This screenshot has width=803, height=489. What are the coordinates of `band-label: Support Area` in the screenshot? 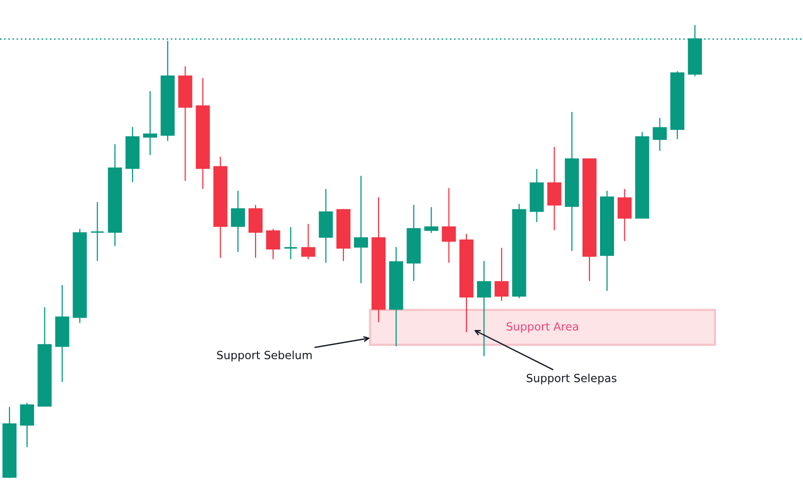 It's located at (542, 327).